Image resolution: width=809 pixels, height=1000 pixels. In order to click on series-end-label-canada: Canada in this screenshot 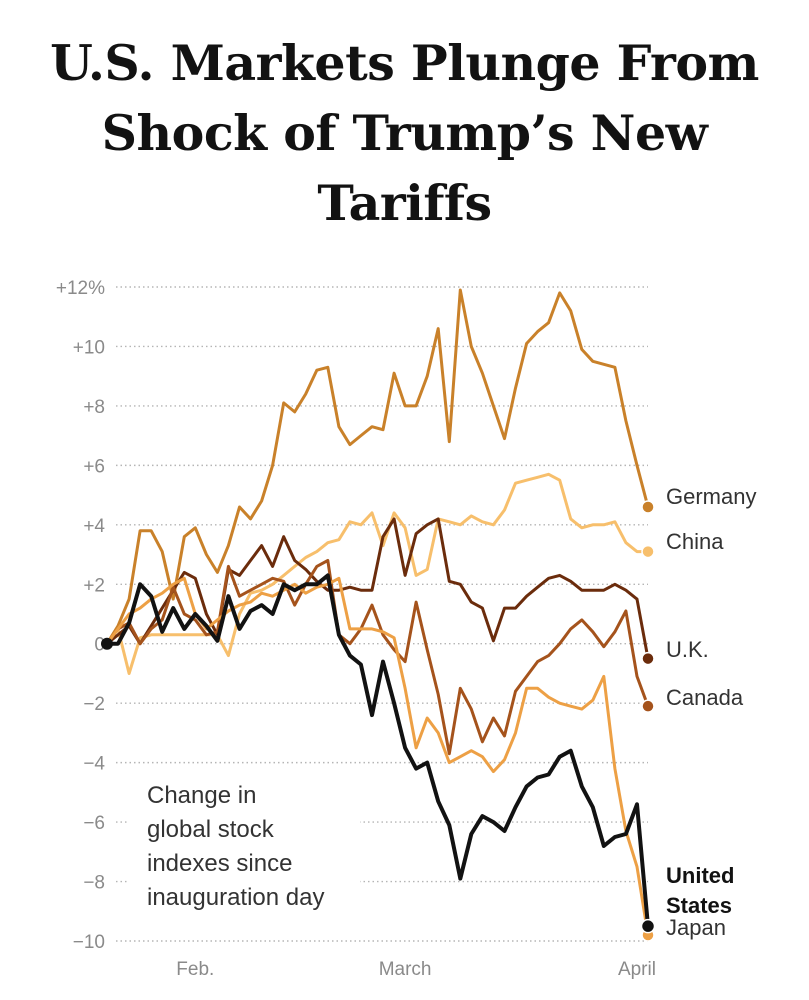, I will do `click(705, 697)`.